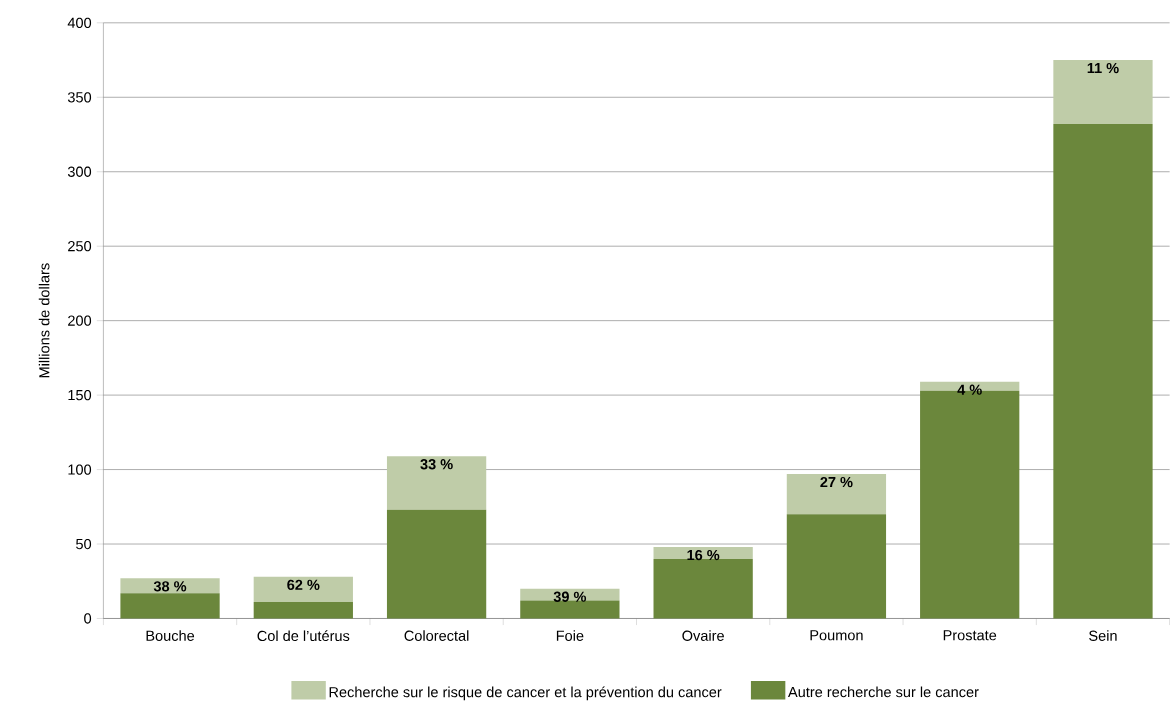  Describe the element at coordinates (883, 692) in the screenshot. I see `legend-label: Autre recherche sur le cancer` at that location.